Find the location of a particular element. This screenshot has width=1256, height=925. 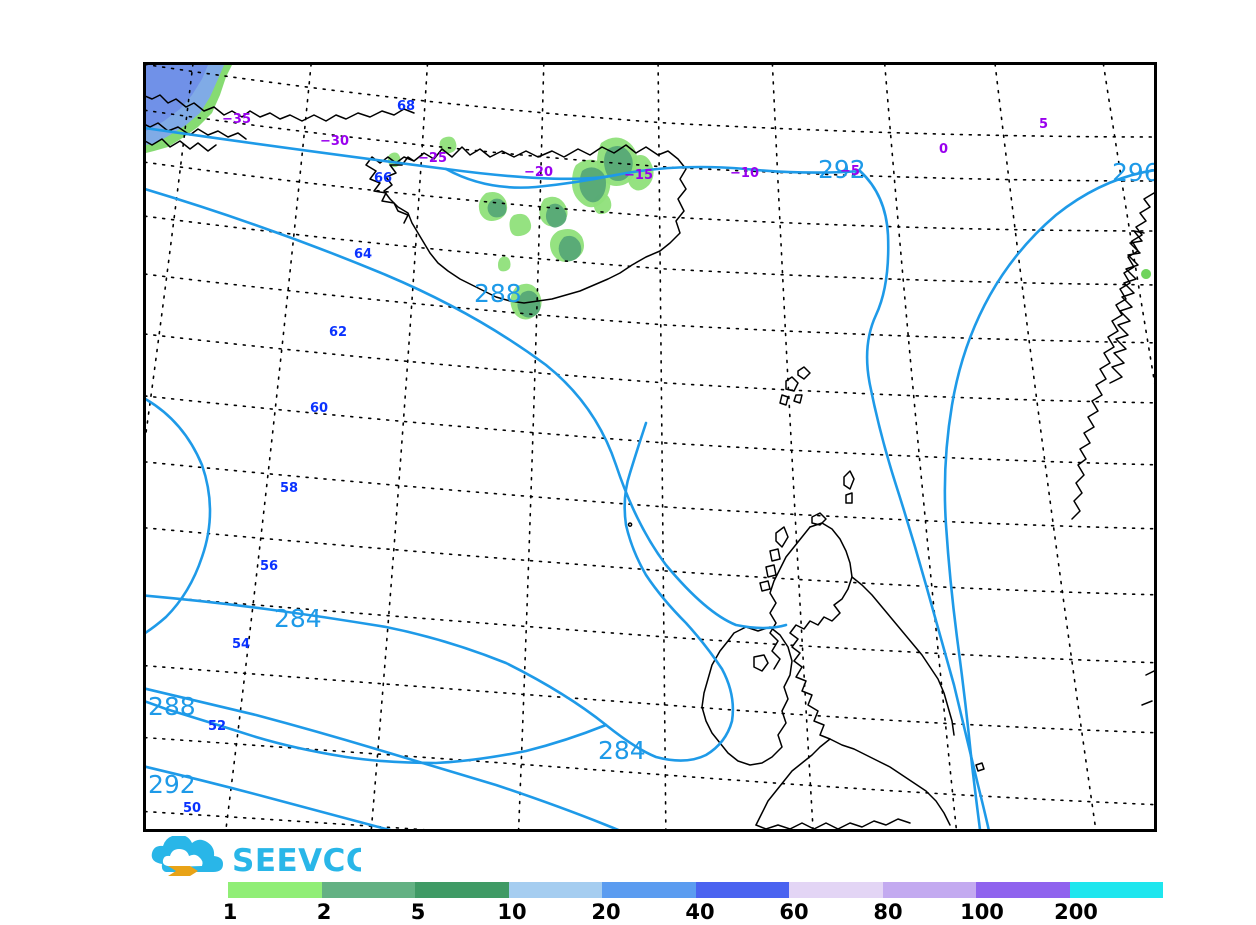

colorbar-tick-20: 20 is located at coordinates (606, 912).